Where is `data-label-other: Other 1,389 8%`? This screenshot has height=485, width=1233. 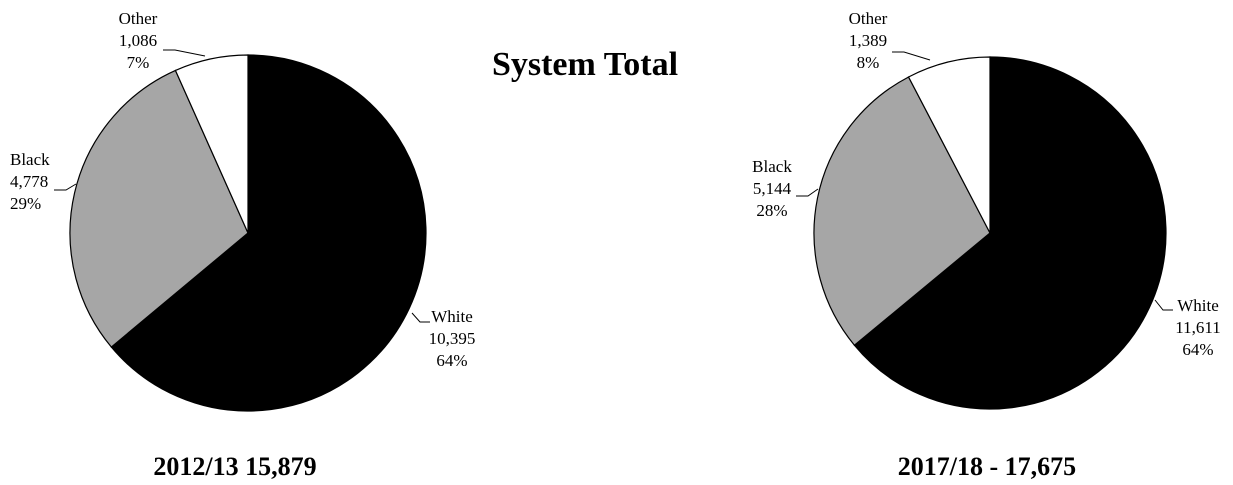
data-label-other: Other 1,389 8% is located at coordinates (868, 40).